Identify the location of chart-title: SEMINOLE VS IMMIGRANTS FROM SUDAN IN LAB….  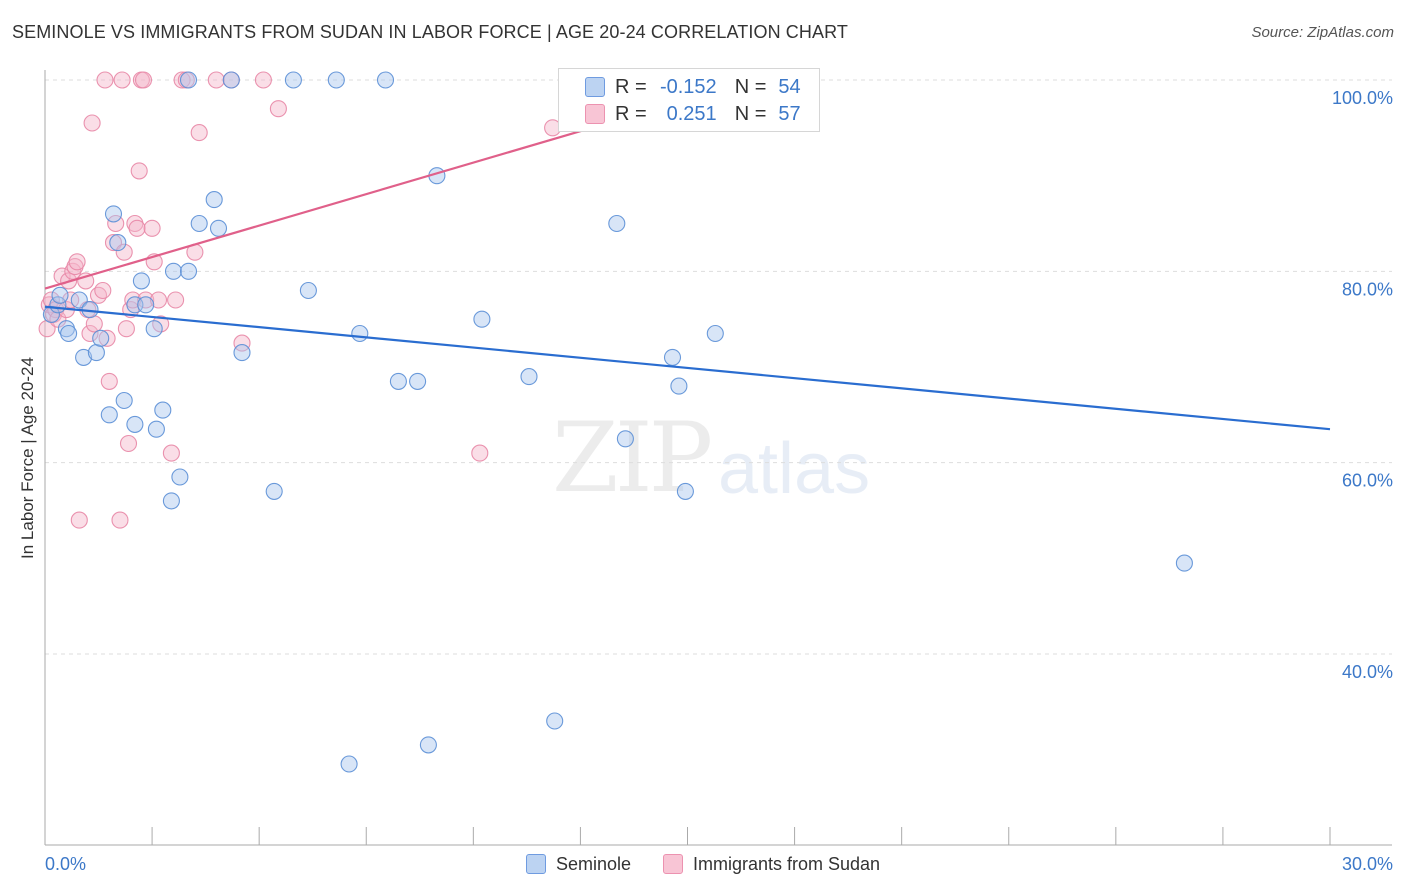
(430, 32).